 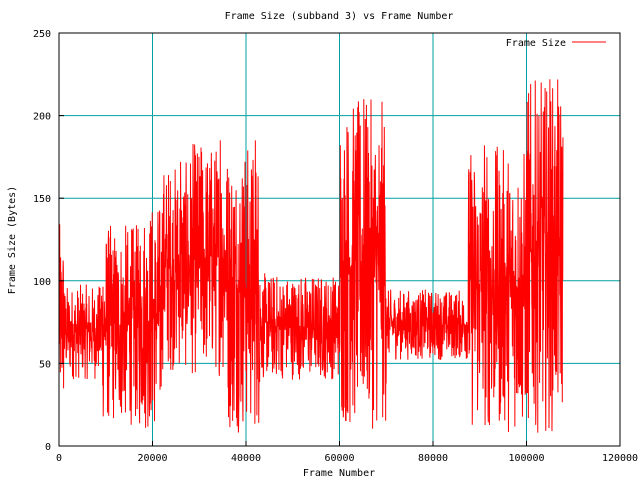 I want to click on x-tick-label: 100000, so click(x=526, y=458).